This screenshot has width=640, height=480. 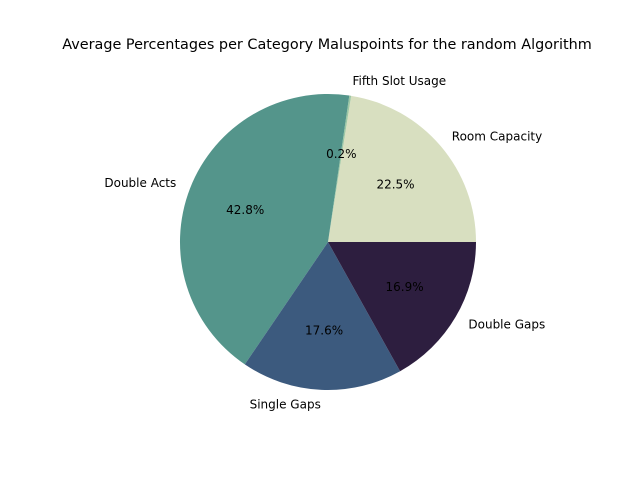 What do you see at coordinates (340, 168) in the screenshot?
I see `pie-slice-fifth-slot-usage` at bounding box center [340, 168].